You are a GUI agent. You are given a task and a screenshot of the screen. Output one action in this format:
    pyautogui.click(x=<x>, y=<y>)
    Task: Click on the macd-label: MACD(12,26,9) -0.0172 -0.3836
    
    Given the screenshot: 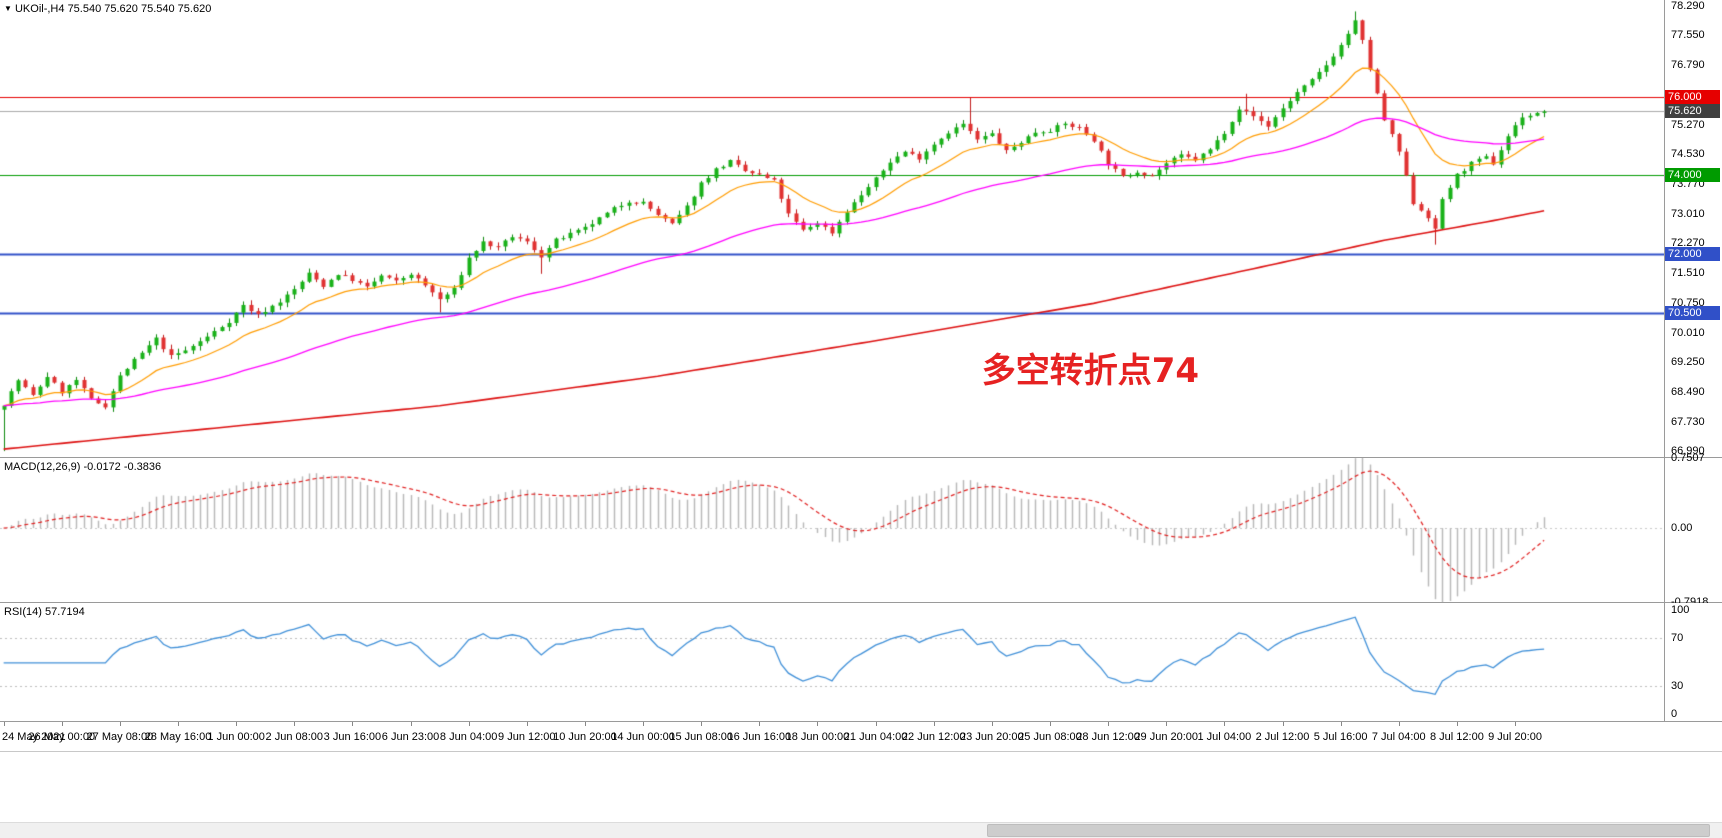 What is the action you would take?
    pyautogui.click(x=82, y=467)
    